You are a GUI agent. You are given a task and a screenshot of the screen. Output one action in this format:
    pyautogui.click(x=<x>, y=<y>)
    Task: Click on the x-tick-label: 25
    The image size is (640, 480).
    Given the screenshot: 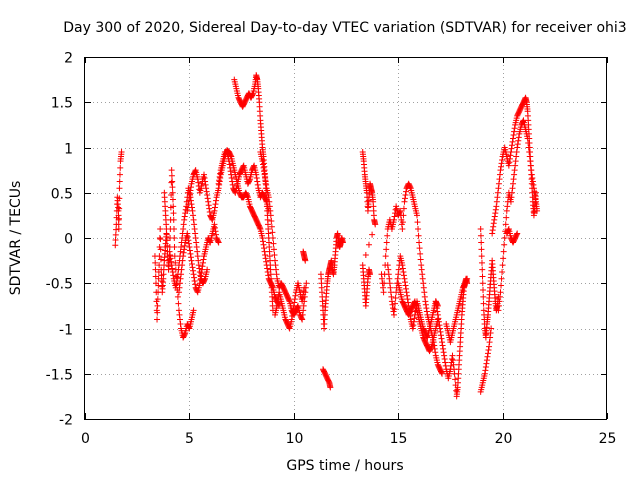 What is the action you would take?
    pyautogui.click(x=608, y=439)
    